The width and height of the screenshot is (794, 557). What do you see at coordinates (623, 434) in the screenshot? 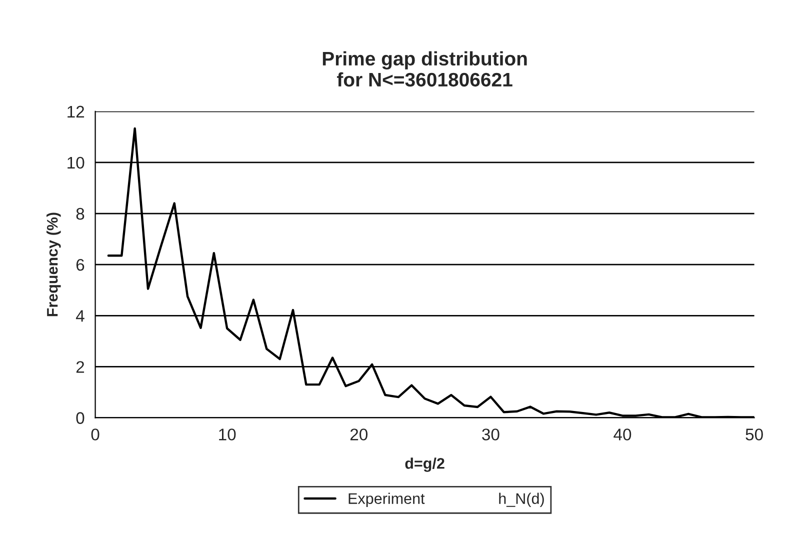
I see `x-tick-label: 40` at bounding box center [623, 434].